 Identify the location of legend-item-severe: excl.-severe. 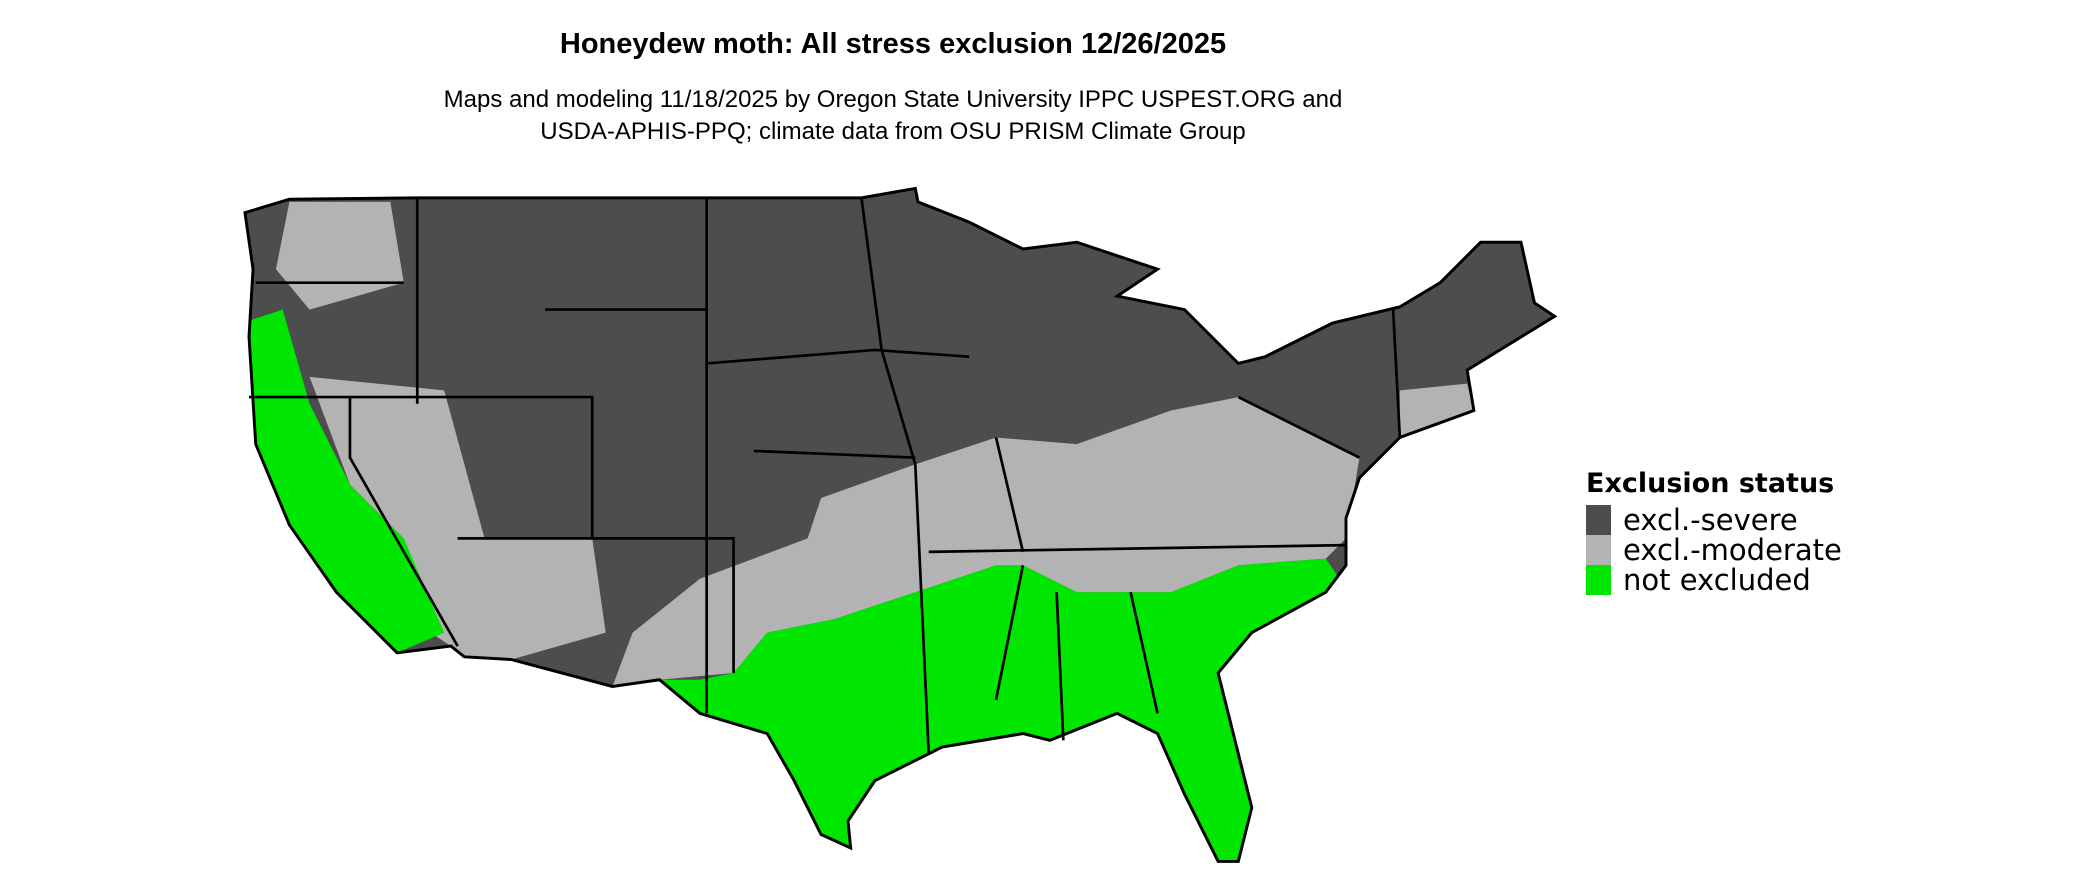
(1714, 520).